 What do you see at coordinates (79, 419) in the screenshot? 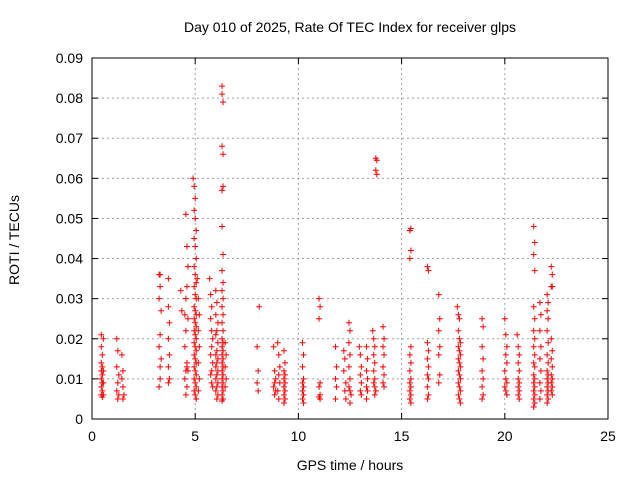
I see `y-tick-label: 0` at bounding box center [79, 419].